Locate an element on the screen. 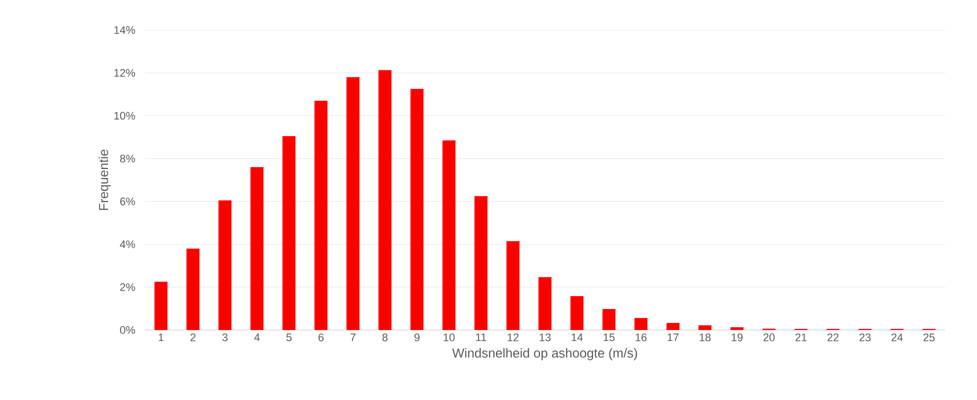 This screenshot has height=400, width=977. y-tick-label: 0% is located at coordinates (128, 330).